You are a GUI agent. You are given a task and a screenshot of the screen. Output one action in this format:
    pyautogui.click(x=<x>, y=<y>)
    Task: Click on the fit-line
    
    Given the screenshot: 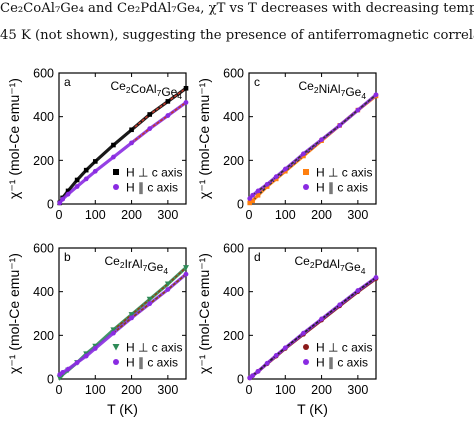 What is the action you would take?
    pyautogui.click(x=159, y=122)
    